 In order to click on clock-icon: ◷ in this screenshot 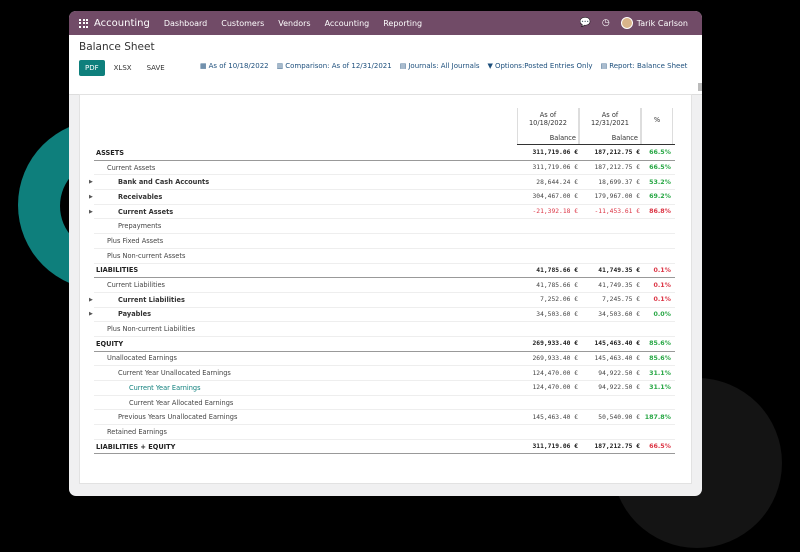, I will do `click(605, 23)`.